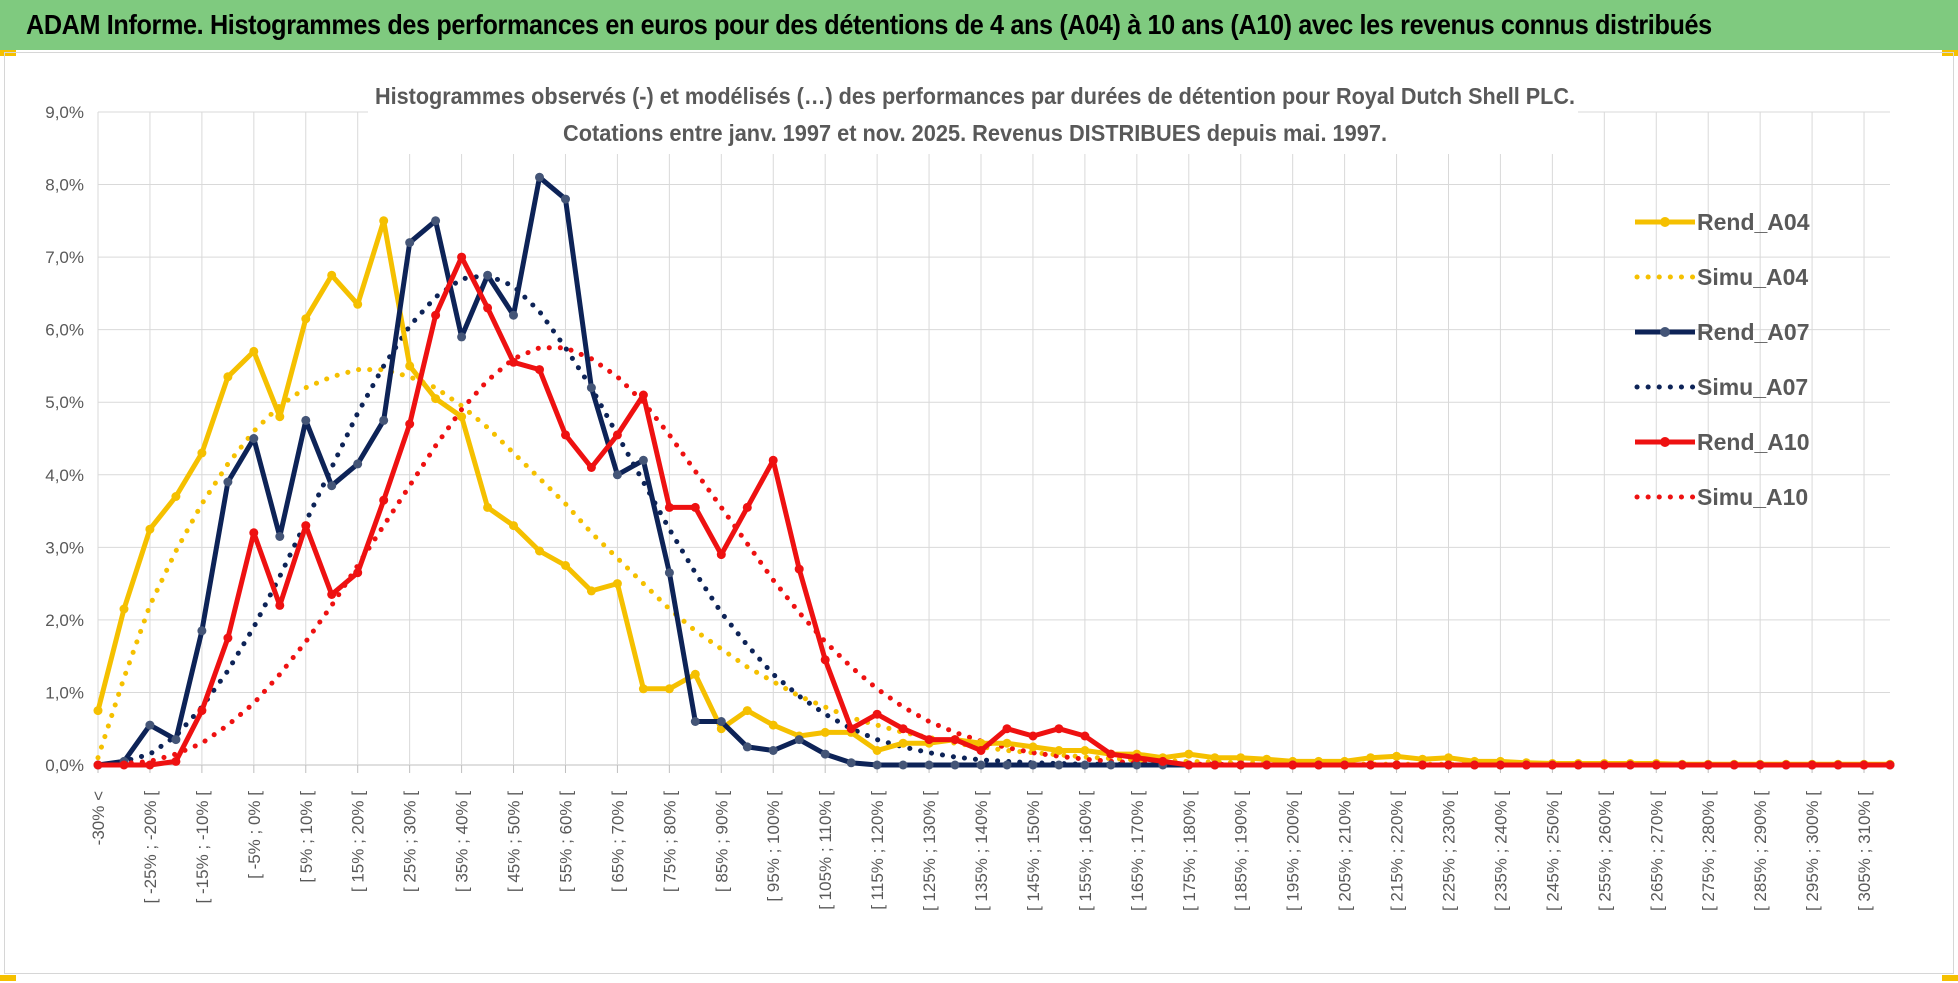 The height and width of the screenshot is (983, 1958). I want to click on x-tick-label: -30% <, so click(98, 818).